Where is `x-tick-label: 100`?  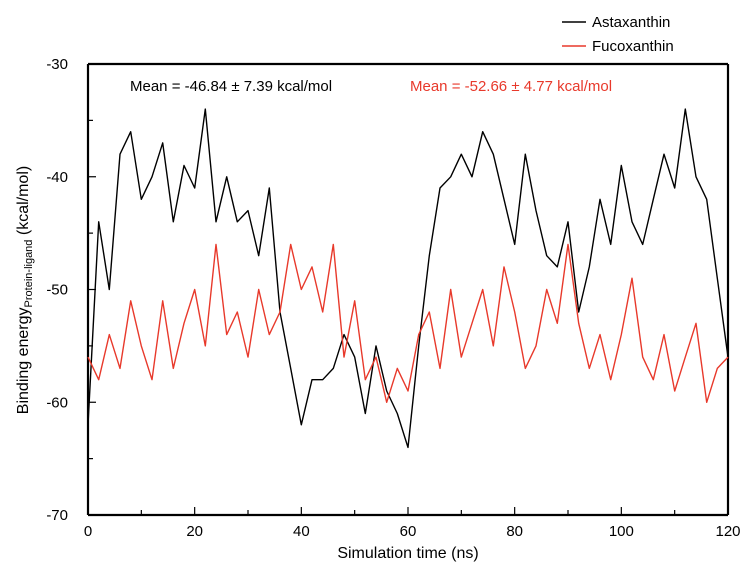 x-tick-label: 100 is located at coordinates (621, 531).